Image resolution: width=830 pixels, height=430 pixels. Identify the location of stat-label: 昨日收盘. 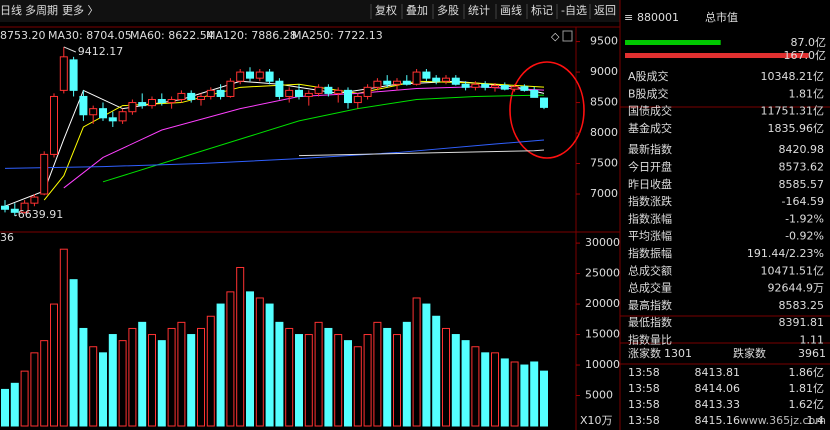
(650, 184).